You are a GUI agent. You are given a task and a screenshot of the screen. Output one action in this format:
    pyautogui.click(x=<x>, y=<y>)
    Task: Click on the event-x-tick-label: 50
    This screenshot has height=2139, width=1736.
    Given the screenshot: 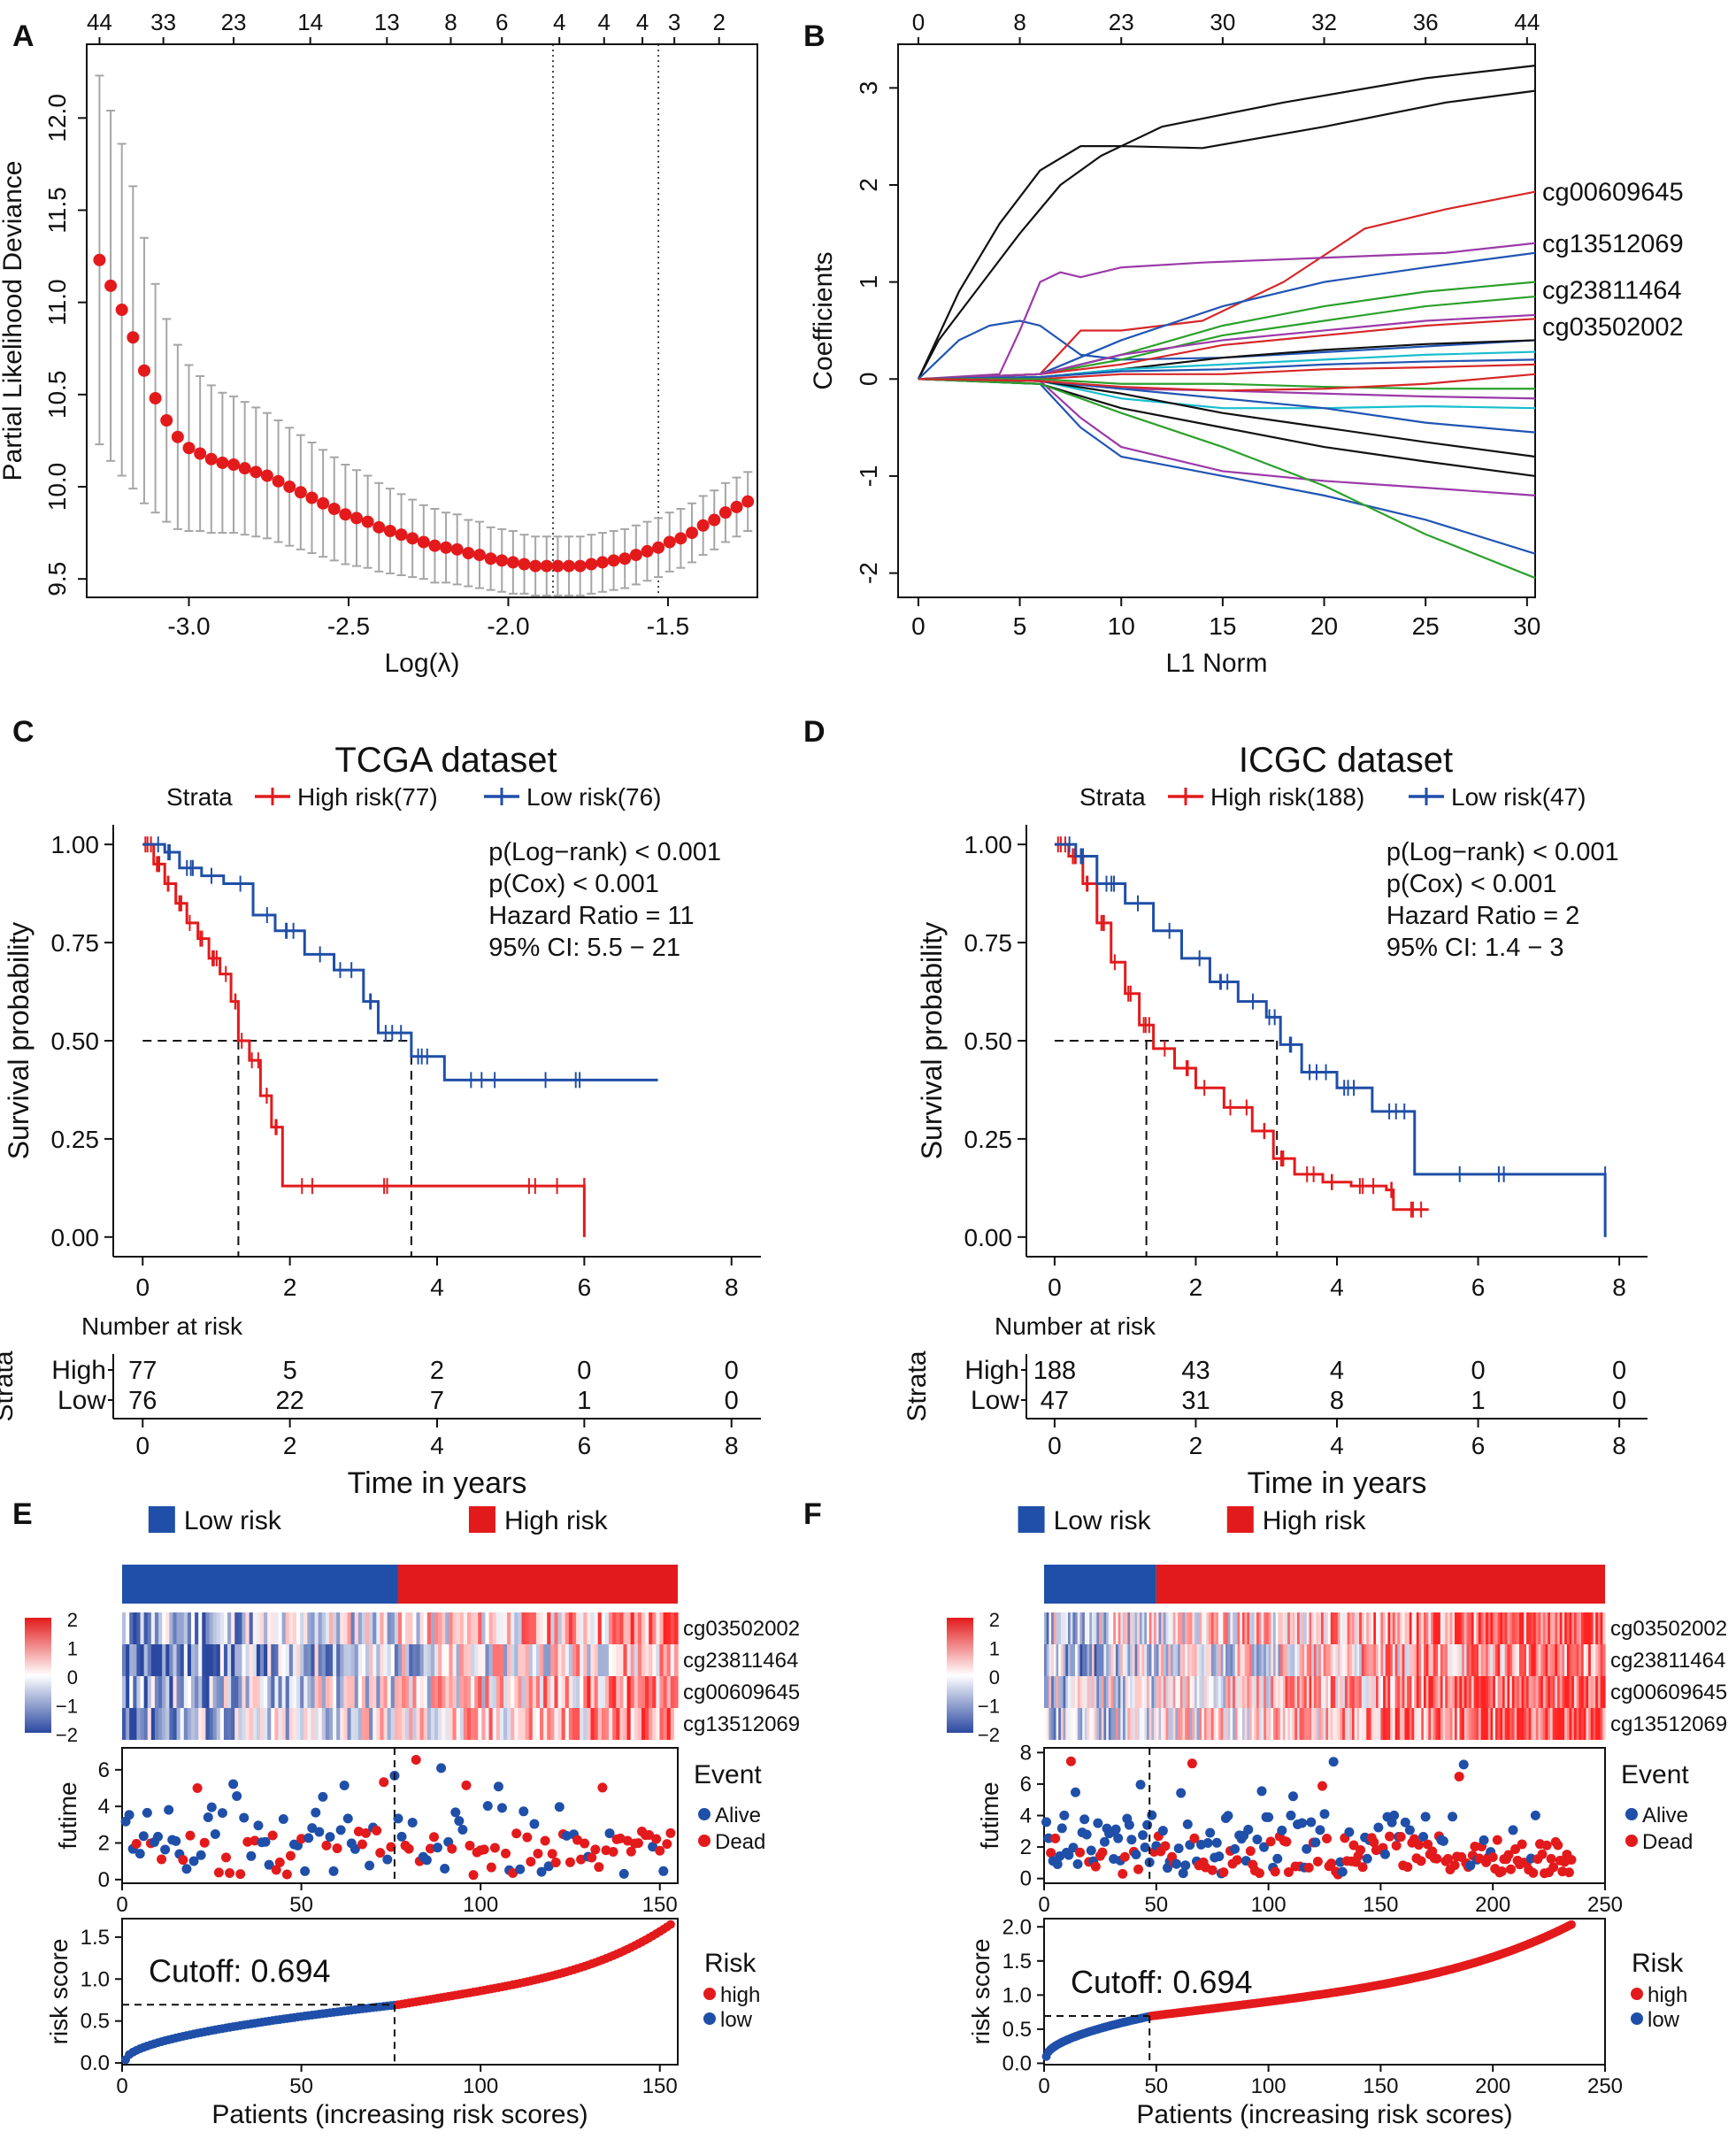 What is the action you would take?
    pyautogui.click(x=1156, y=1905)
    